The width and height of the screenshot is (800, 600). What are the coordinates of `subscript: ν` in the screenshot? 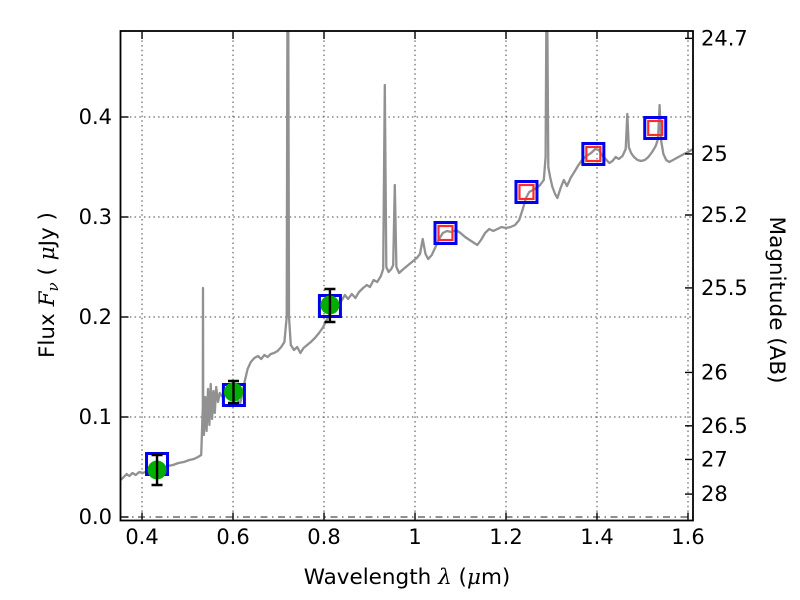 It's located at (53, 286).